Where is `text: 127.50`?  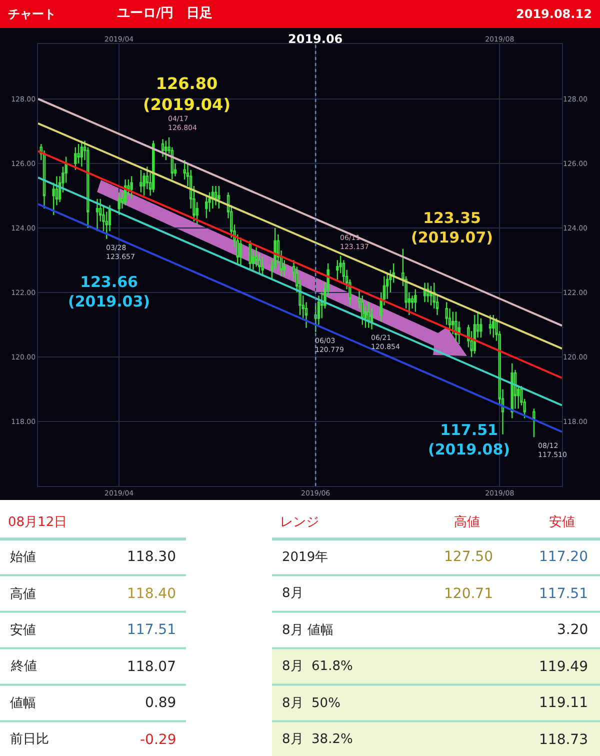
text: 127.50 is located at coordinates (468, 557).